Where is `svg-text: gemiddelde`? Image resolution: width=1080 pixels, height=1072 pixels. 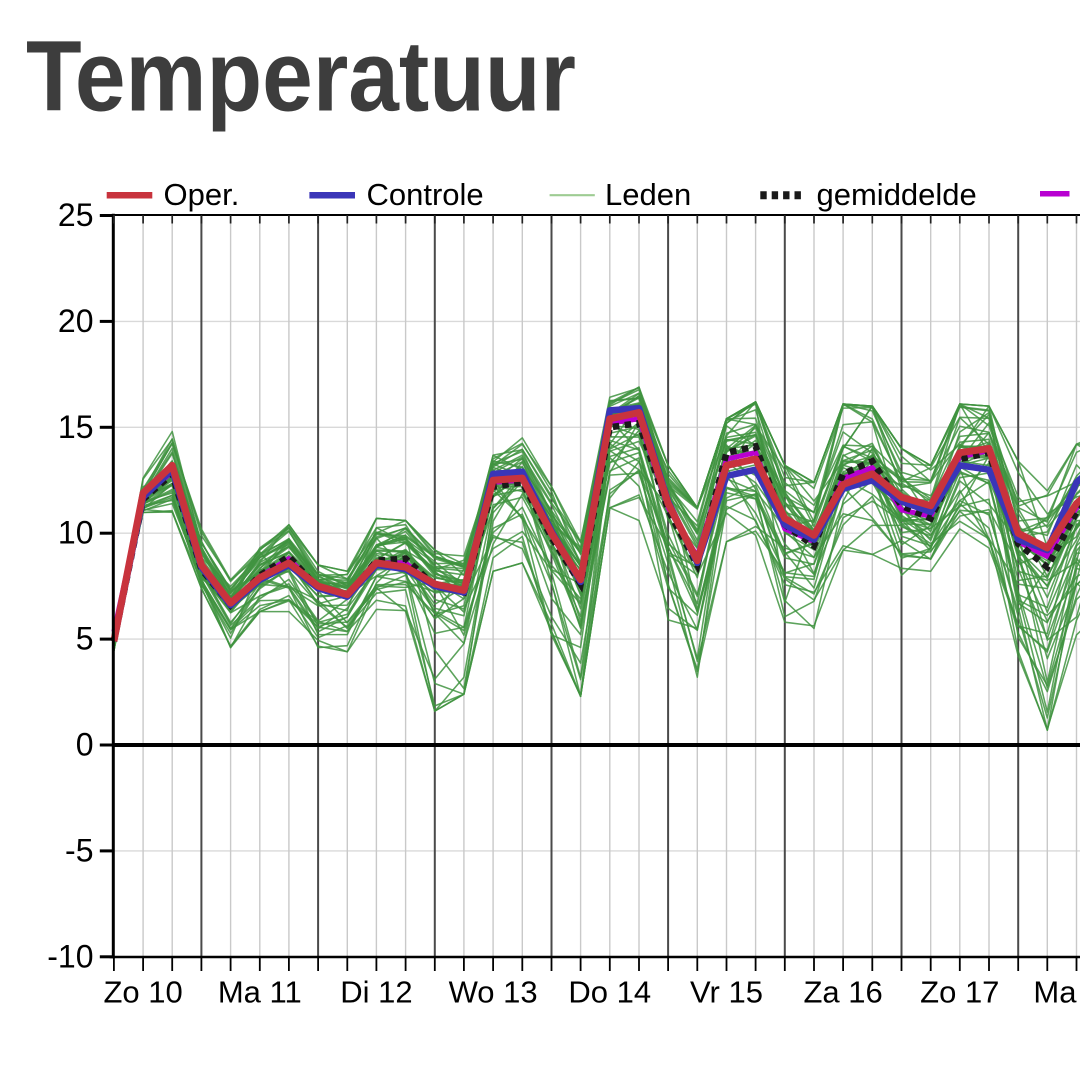 svg-text: gemiddelde is located at coordinates (897, 194).